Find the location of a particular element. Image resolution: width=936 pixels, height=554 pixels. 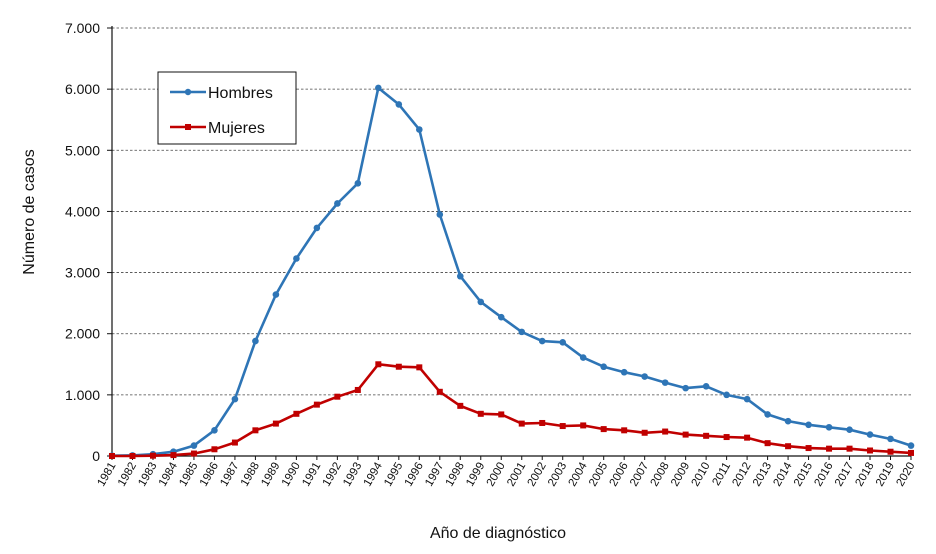

y-tick-labels: 0 1.000 2.000 3.000 4.000 5.000 6.000 7.000 is located at coordinates (82, 242).